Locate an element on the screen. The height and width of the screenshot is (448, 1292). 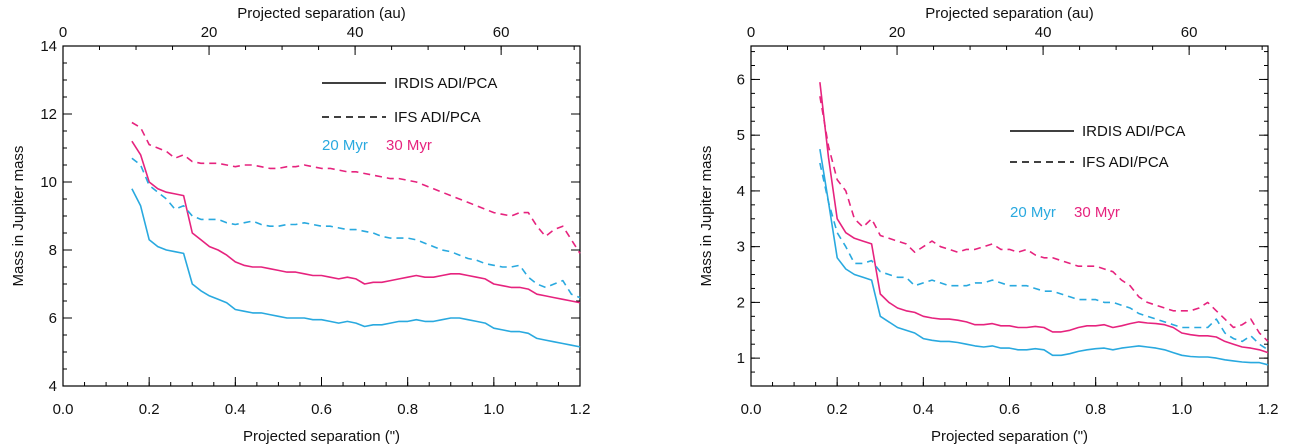
y-tick-label: 3 is located at coordinates (741, 247).